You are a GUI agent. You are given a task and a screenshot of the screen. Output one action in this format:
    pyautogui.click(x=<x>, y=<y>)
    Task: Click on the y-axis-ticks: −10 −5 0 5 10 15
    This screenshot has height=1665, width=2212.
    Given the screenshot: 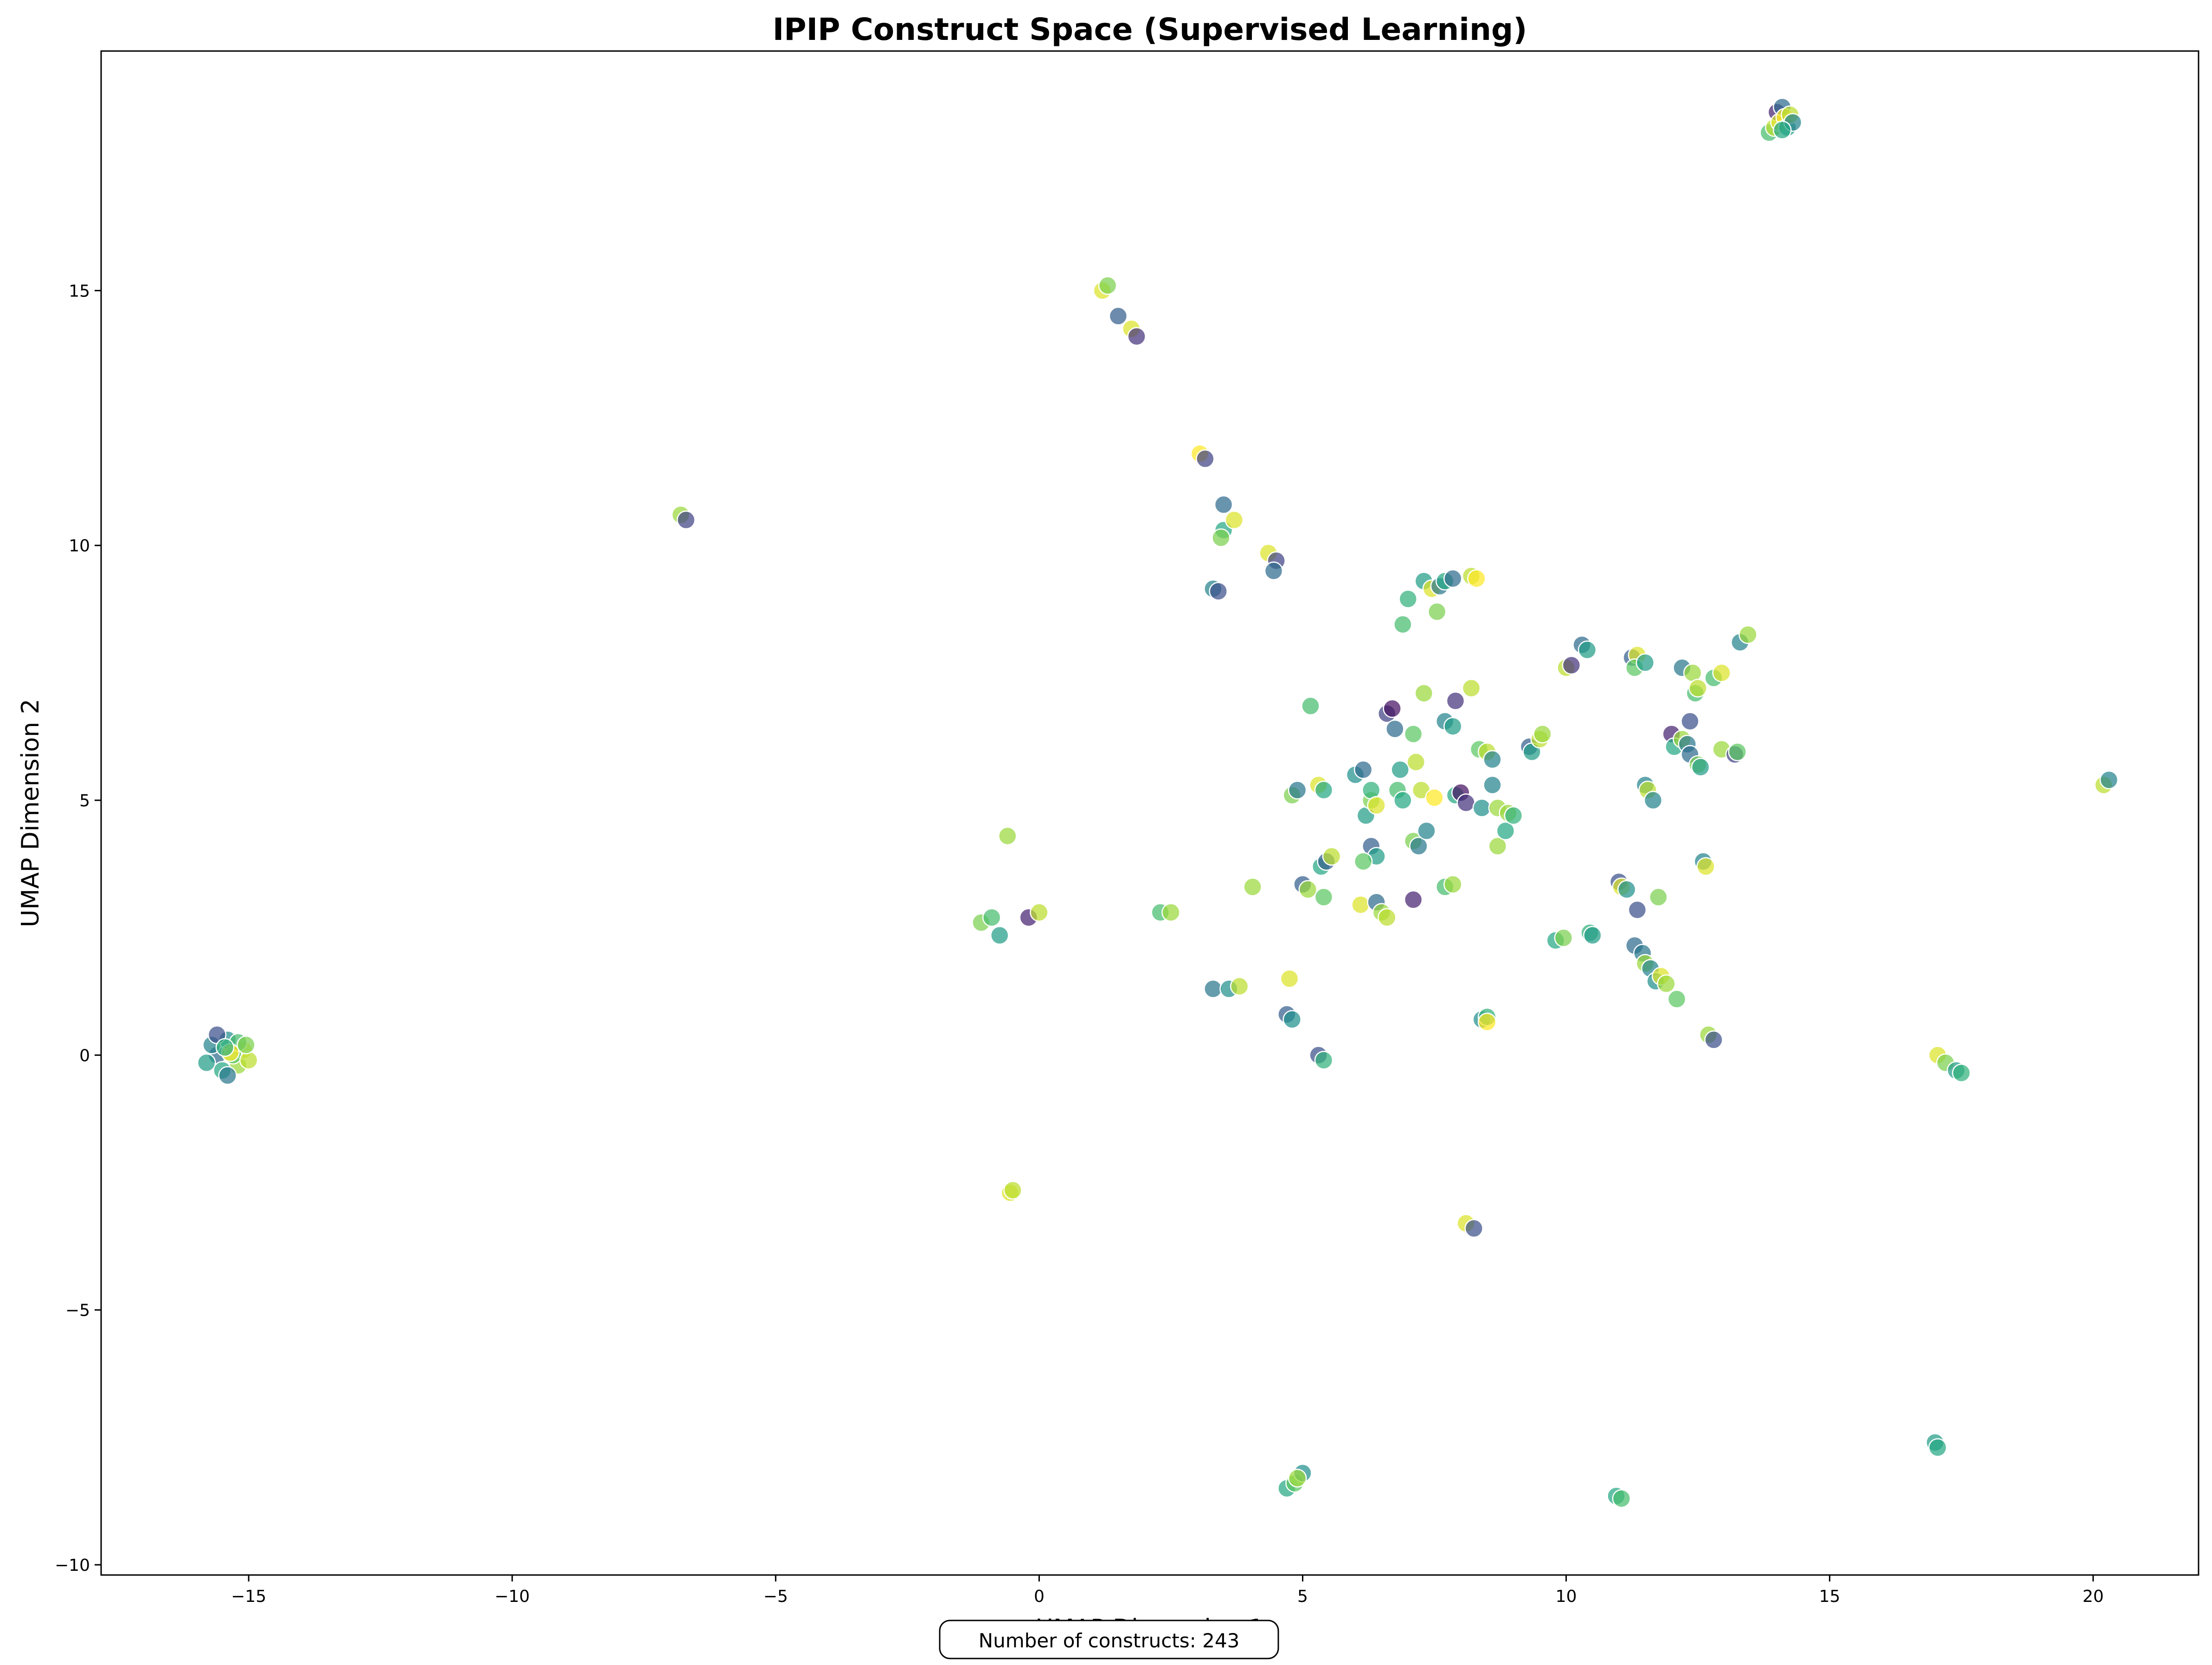 What is the action you would take?
    pyautogui.click(x=78, y=928)
    